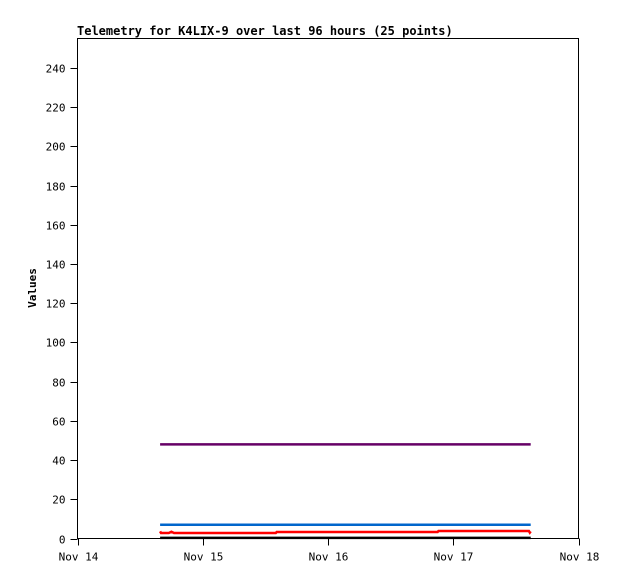  I want to click on x-tick-label: Nov 18, so click(580, 557).